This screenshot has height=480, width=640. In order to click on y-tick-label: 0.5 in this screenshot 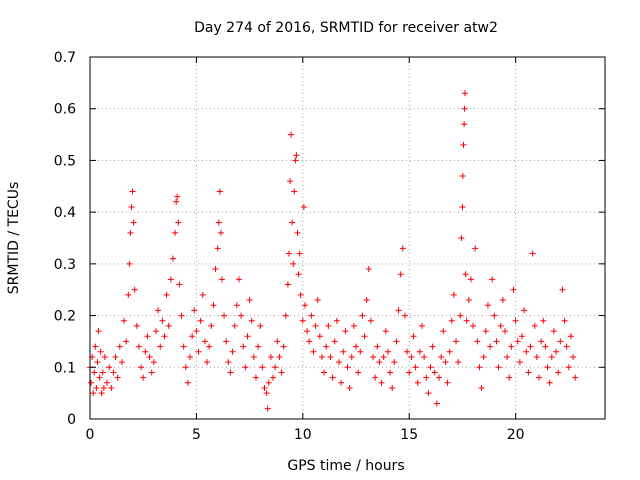, I will do `click(65, 161)`.